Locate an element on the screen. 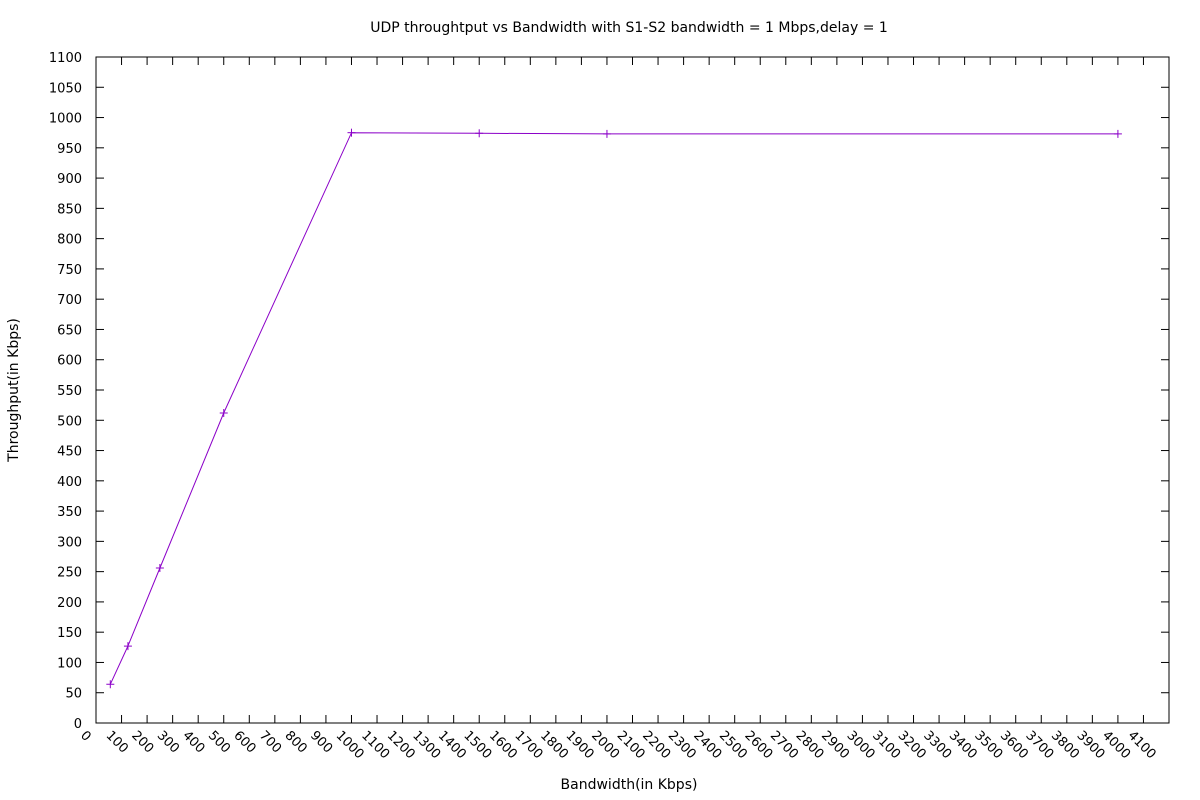 This screenshot has width=1200, height=800. y-tick-label: 900 is located at coordinates (69, 179).